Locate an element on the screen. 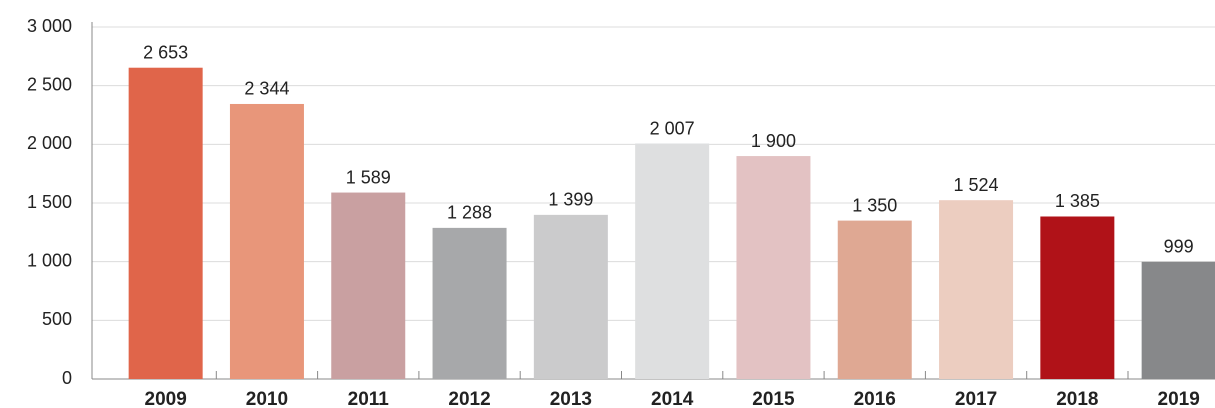 The width and height of the screenshot is (1215, 408). x-tick-label: 2017 is located at coordinates (976, 398).